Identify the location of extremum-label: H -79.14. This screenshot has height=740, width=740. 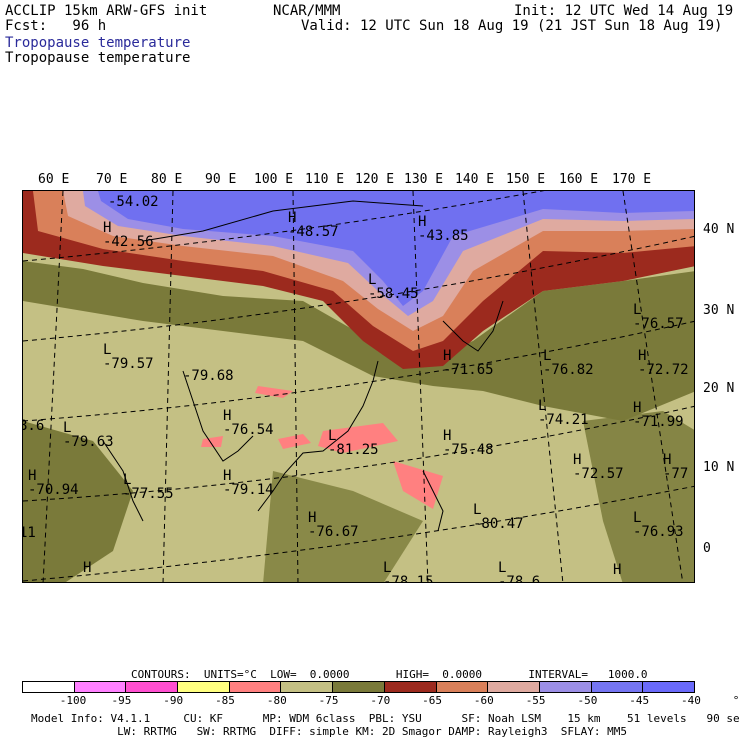
(248, 483).